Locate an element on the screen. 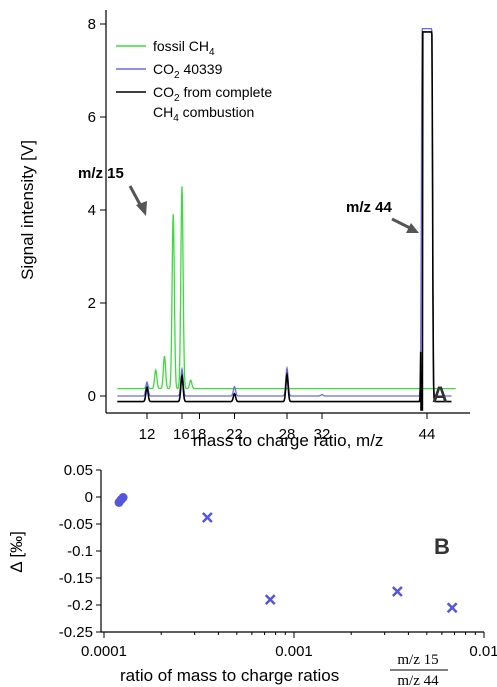  panel-b-x-tick-label: 0.0001 is located at coordinates (104, 651).